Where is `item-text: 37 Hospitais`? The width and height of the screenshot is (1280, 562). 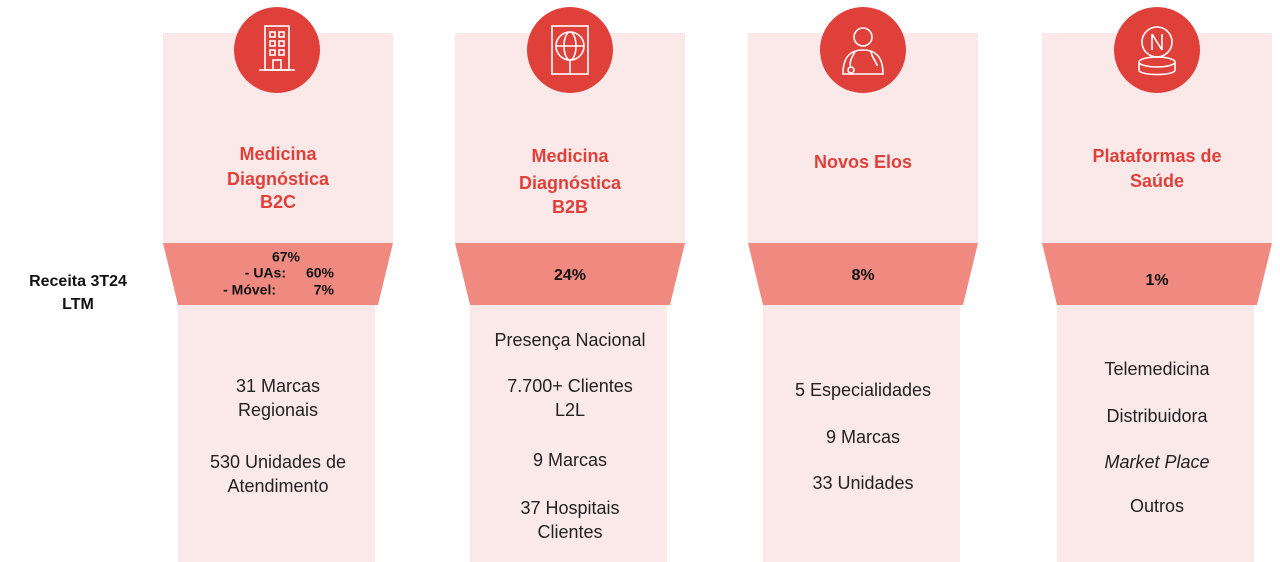
item-text: 37 Hospitais is located at coordinates (569, 508).